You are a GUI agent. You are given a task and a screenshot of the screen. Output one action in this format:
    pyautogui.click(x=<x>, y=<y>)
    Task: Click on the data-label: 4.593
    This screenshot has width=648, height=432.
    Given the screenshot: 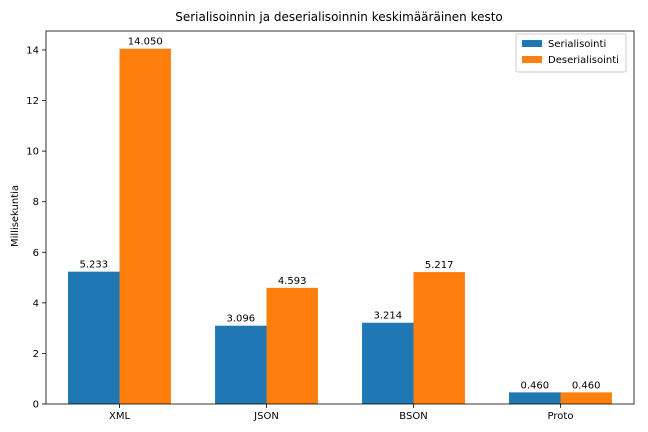 What is the action you would take?
    pyautogui.click(x=292, y=281)
    